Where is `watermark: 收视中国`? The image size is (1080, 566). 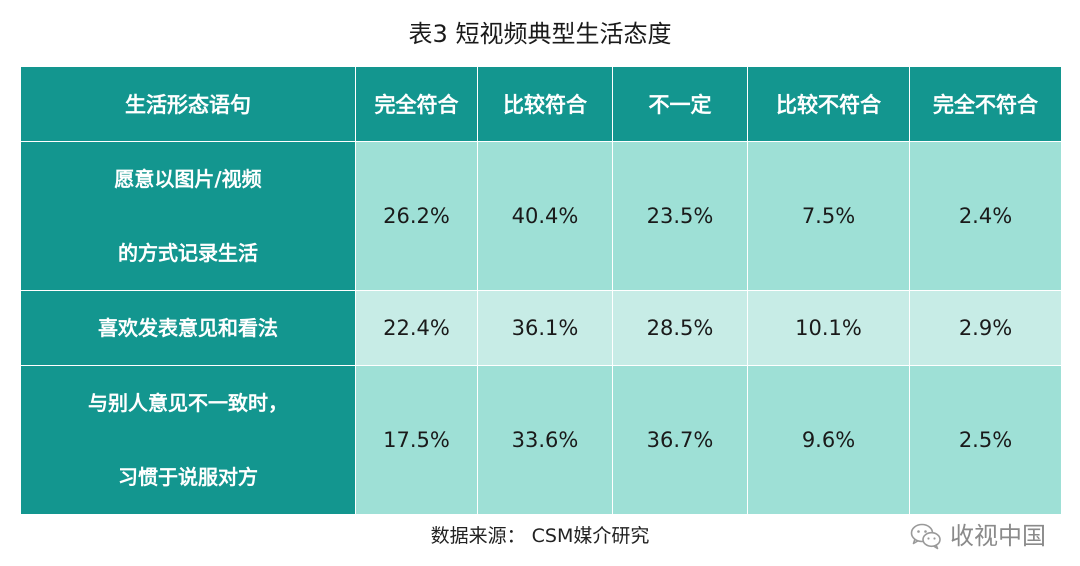 watermark: 收视中国 is located at coordinates (978, 536).